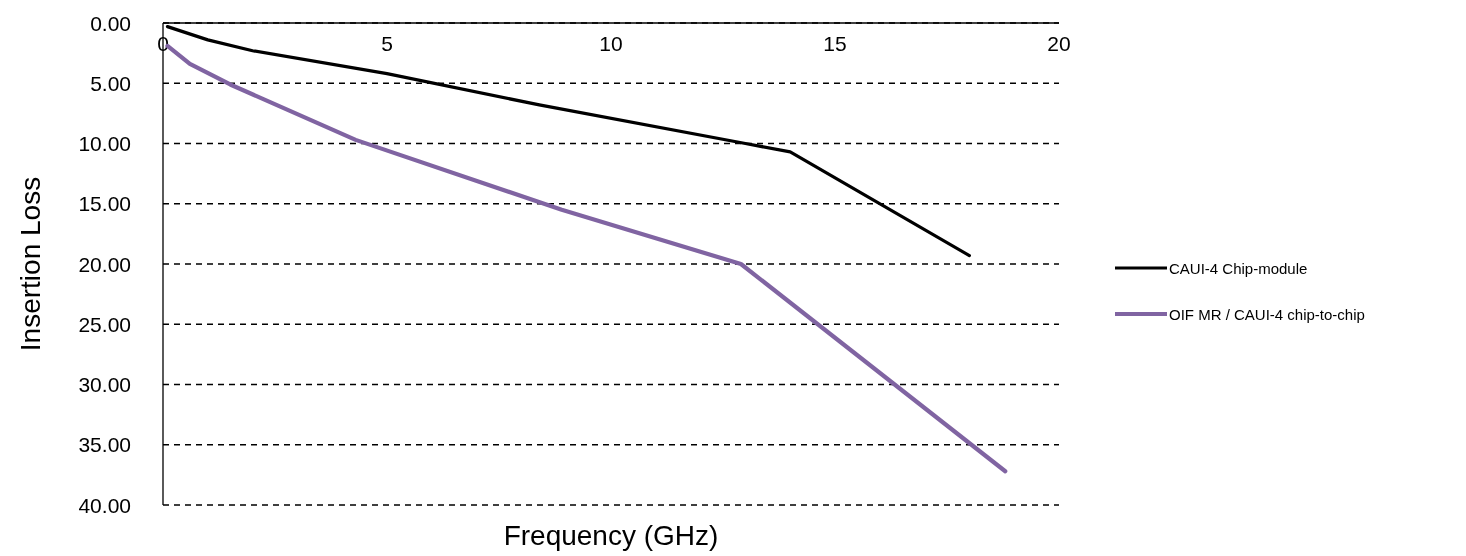 The width and height of the screenshot is (1466, 556). Describe the element at coordinates (387, 43) in the screenshot. I see `x-tick-label: 5` at that location.